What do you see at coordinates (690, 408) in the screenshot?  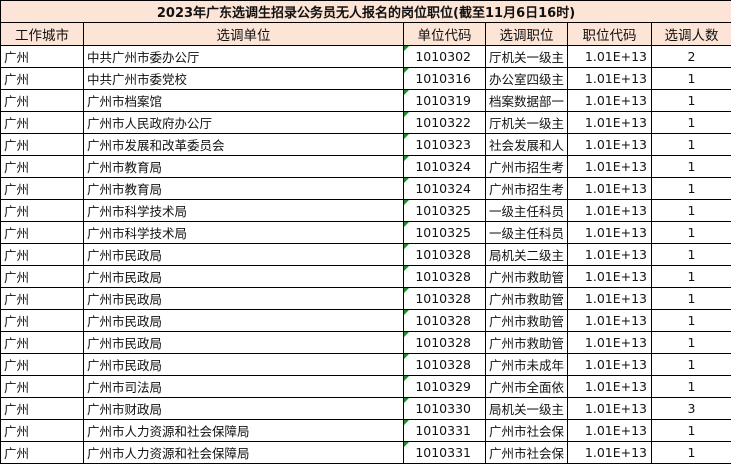 I see `count-cell: 3` at bounding box center [690, 408].